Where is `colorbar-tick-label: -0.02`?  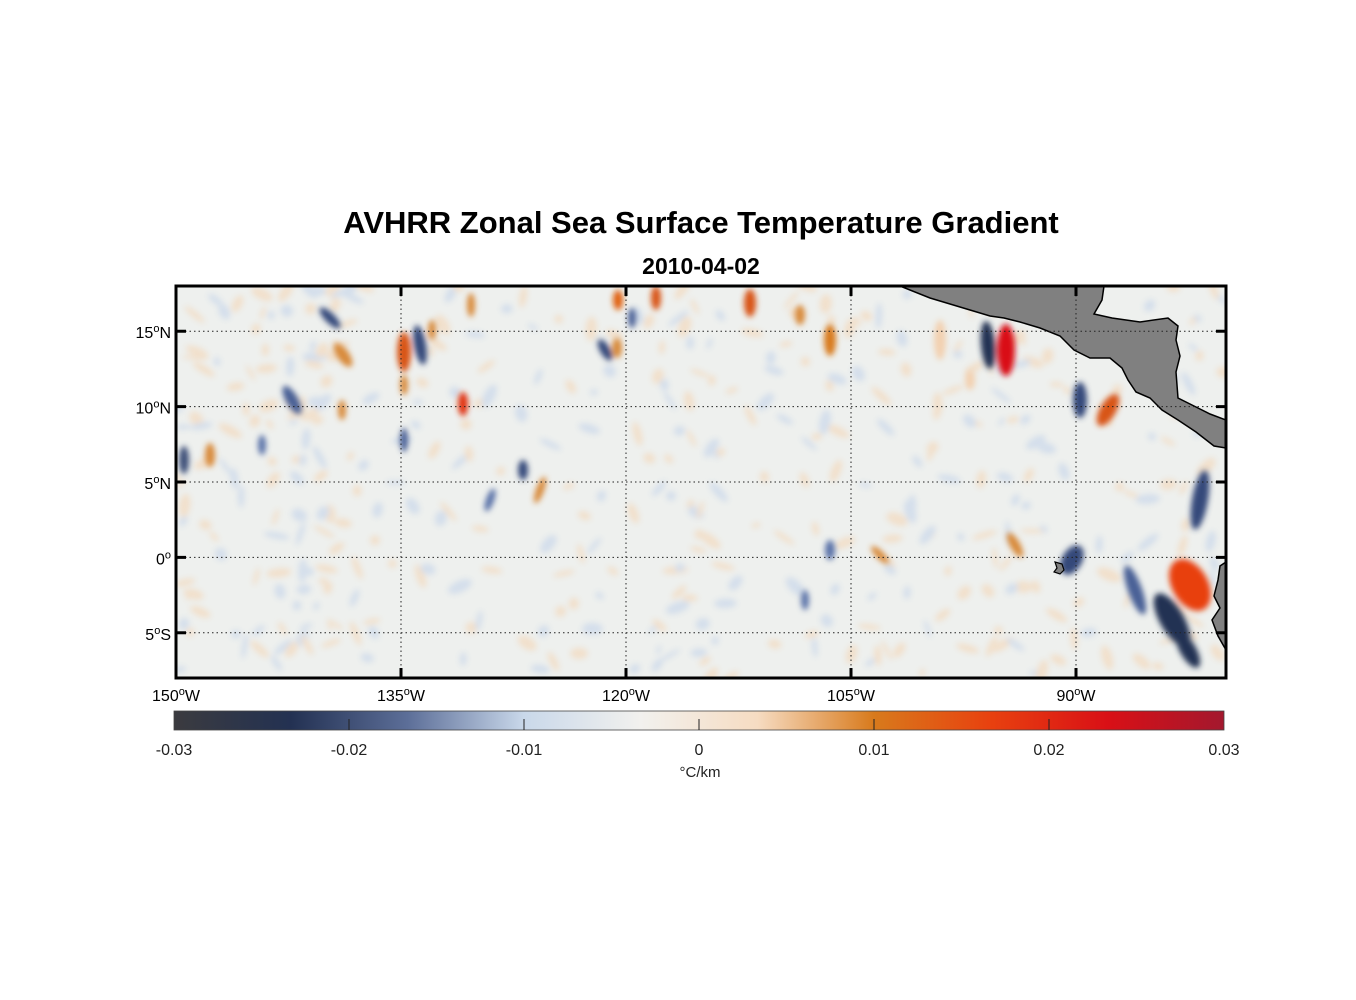
colorbar-tick-label: -0.02 is located at coordinates (349, 750).